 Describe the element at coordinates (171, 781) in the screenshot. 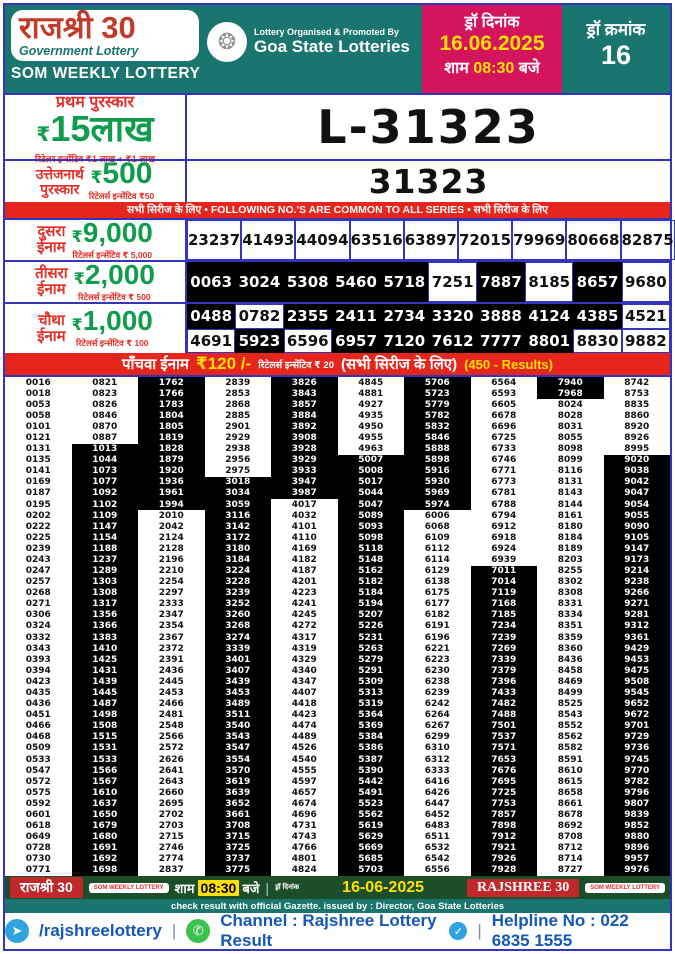

I see `result-number: 2643` at that location.